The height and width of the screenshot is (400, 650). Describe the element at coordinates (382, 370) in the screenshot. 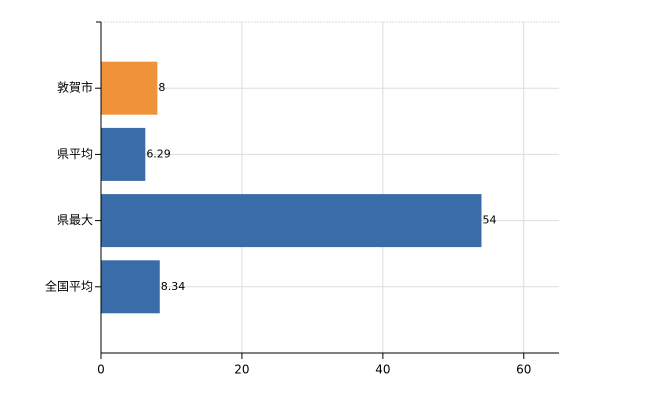

I see `x-tick-label: 40` at that location.